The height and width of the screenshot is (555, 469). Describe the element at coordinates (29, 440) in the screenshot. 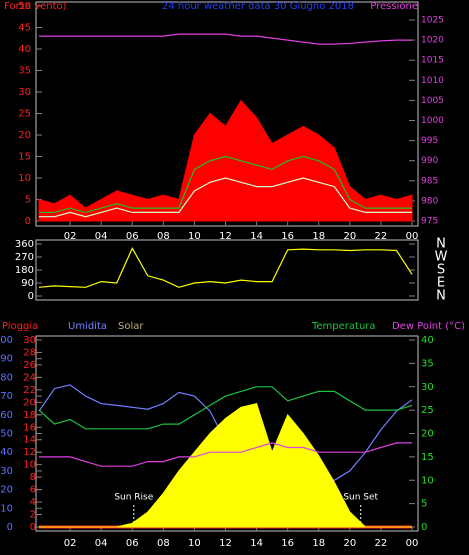

I see `y3-tick-label: 14` at that location.